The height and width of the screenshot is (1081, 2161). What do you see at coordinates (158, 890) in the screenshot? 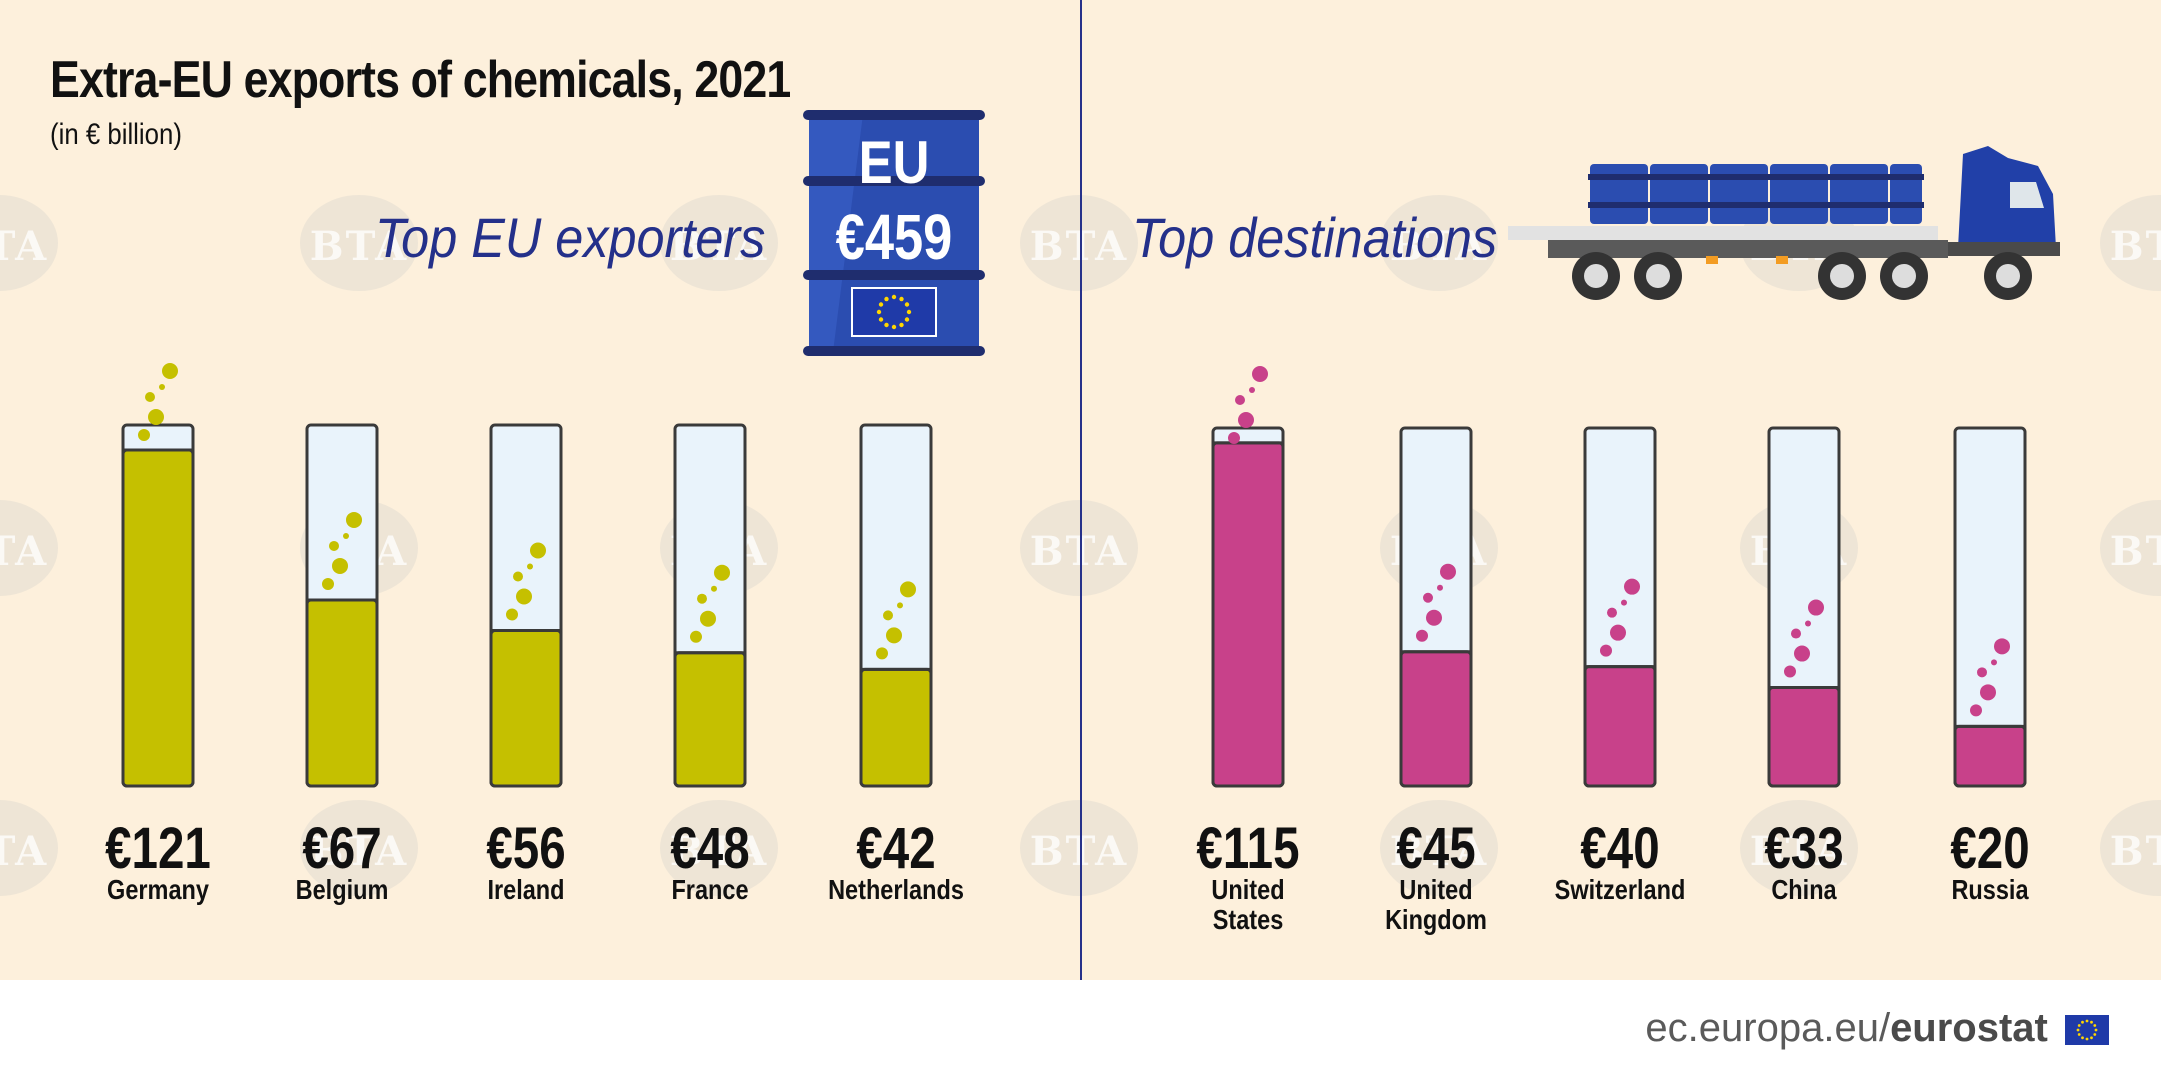
I see `exporter-category-label: Germany` at bounding box center [158, 890].